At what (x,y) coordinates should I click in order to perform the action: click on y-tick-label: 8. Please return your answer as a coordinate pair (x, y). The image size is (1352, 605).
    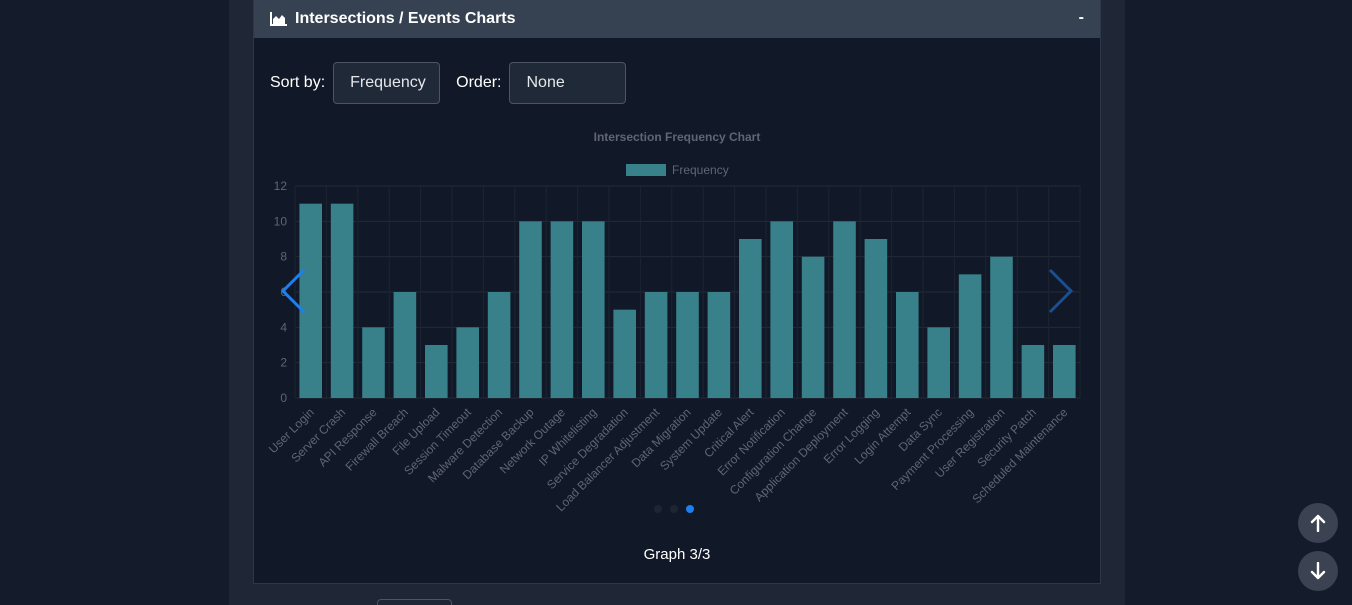
    Looking at the image, I should click on (283, 257).